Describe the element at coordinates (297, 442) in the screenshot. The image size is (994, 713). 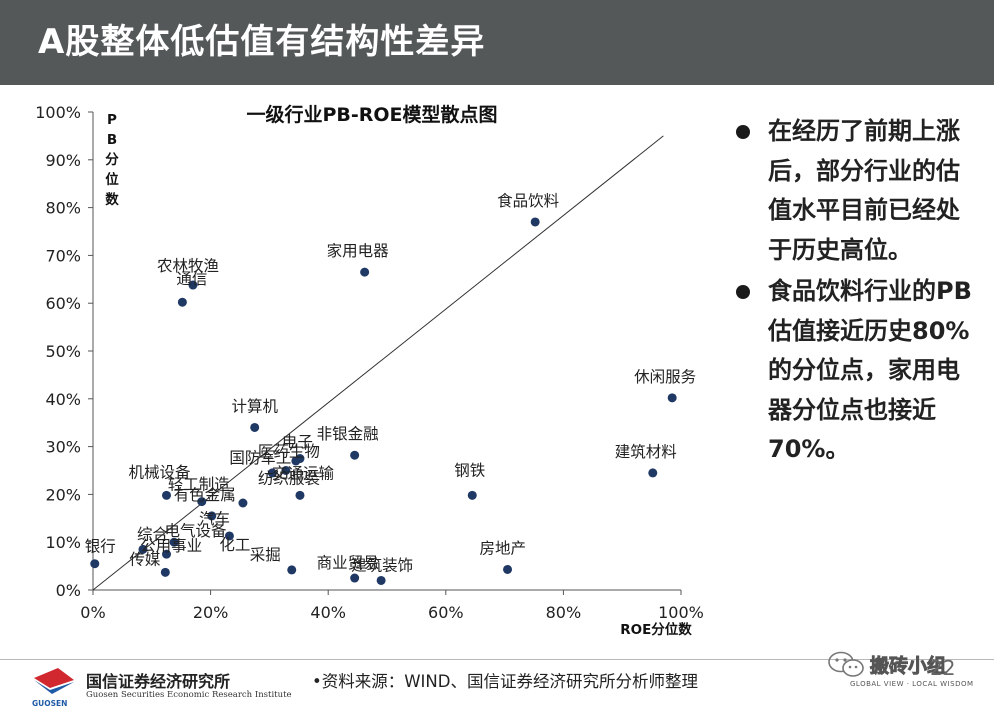
I see `data-point-label: 电子` at that location.